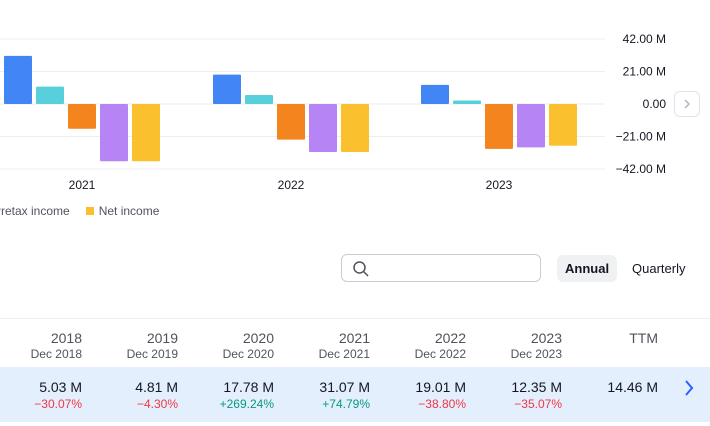 This screenshot has width=710, height=426. Describe the element at coordinates (632, 387) in the screenshot. I see `cell-value: 14.46 M` at that location.